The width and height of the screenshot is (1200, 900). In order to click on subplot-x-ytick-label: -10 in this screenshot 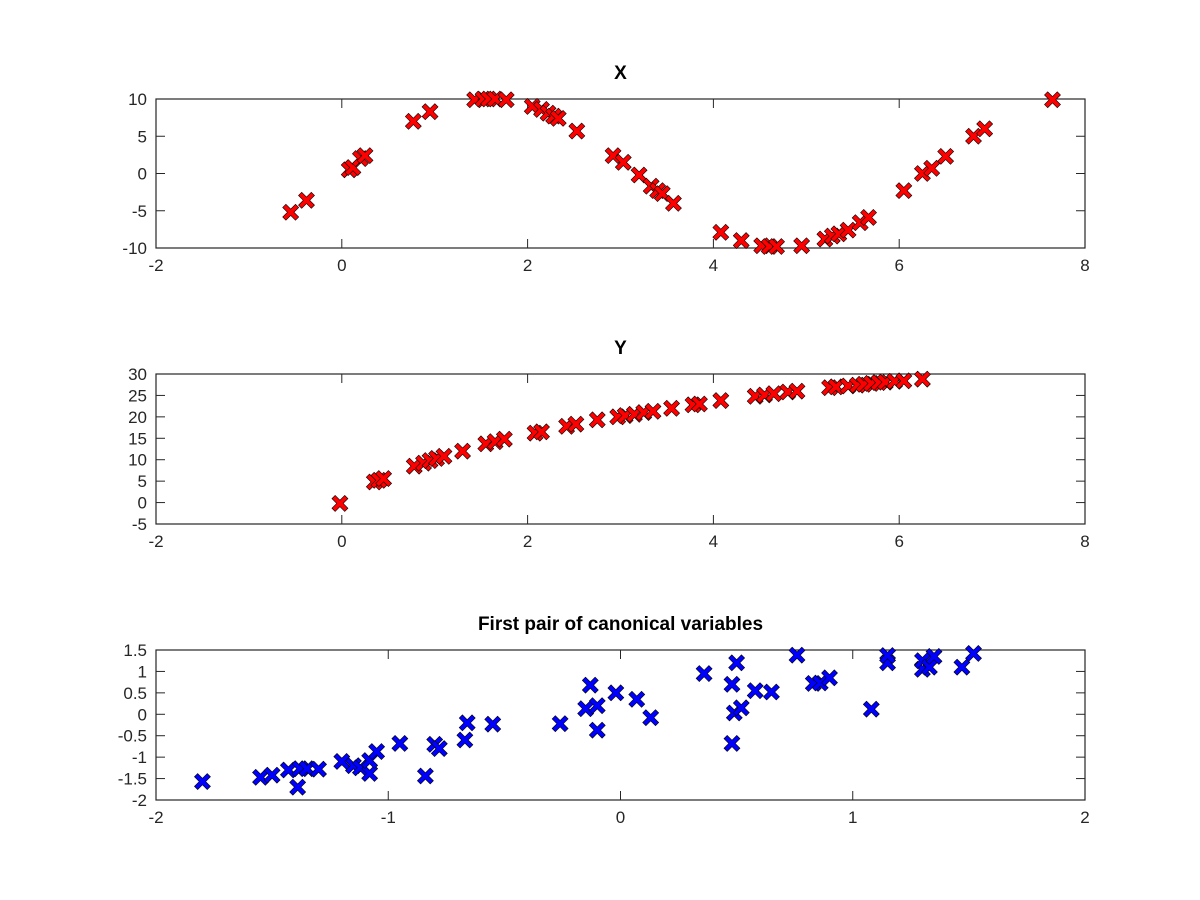, I will do `click(134, 248)`.